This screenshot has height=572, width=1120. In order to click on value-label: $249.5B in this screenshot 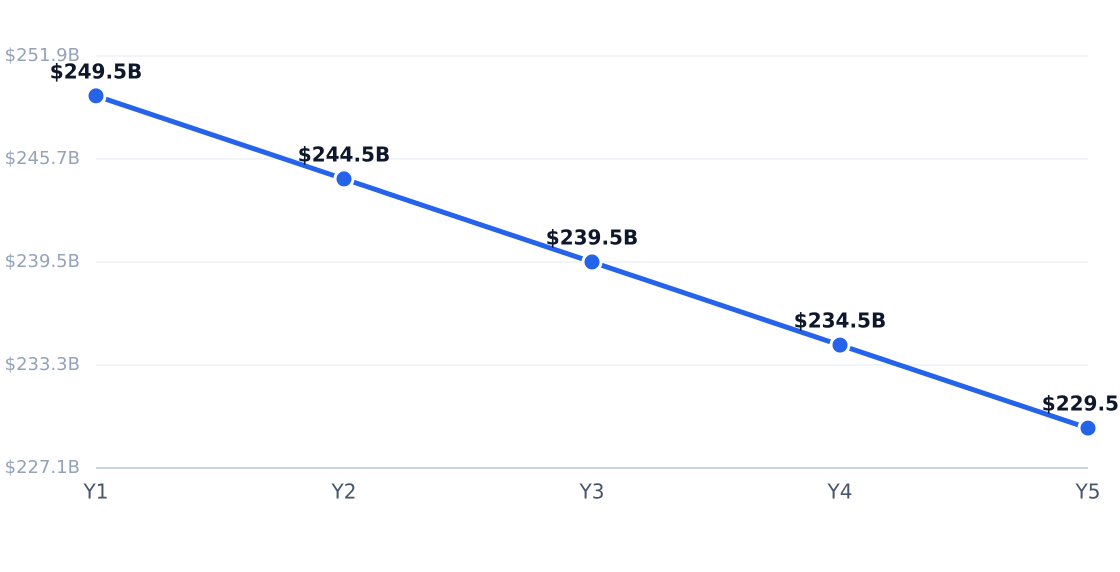, I will do `click(96, 71)`.